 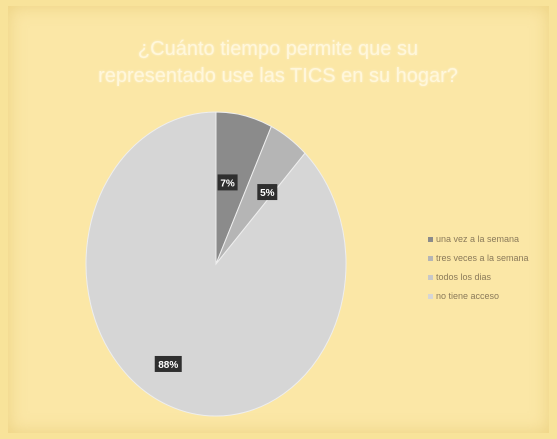 What do you see at coordinates (482, 258) in the screenshot?
I see `legend-label: tres veces a la semana` at bounding box center [482, 258].